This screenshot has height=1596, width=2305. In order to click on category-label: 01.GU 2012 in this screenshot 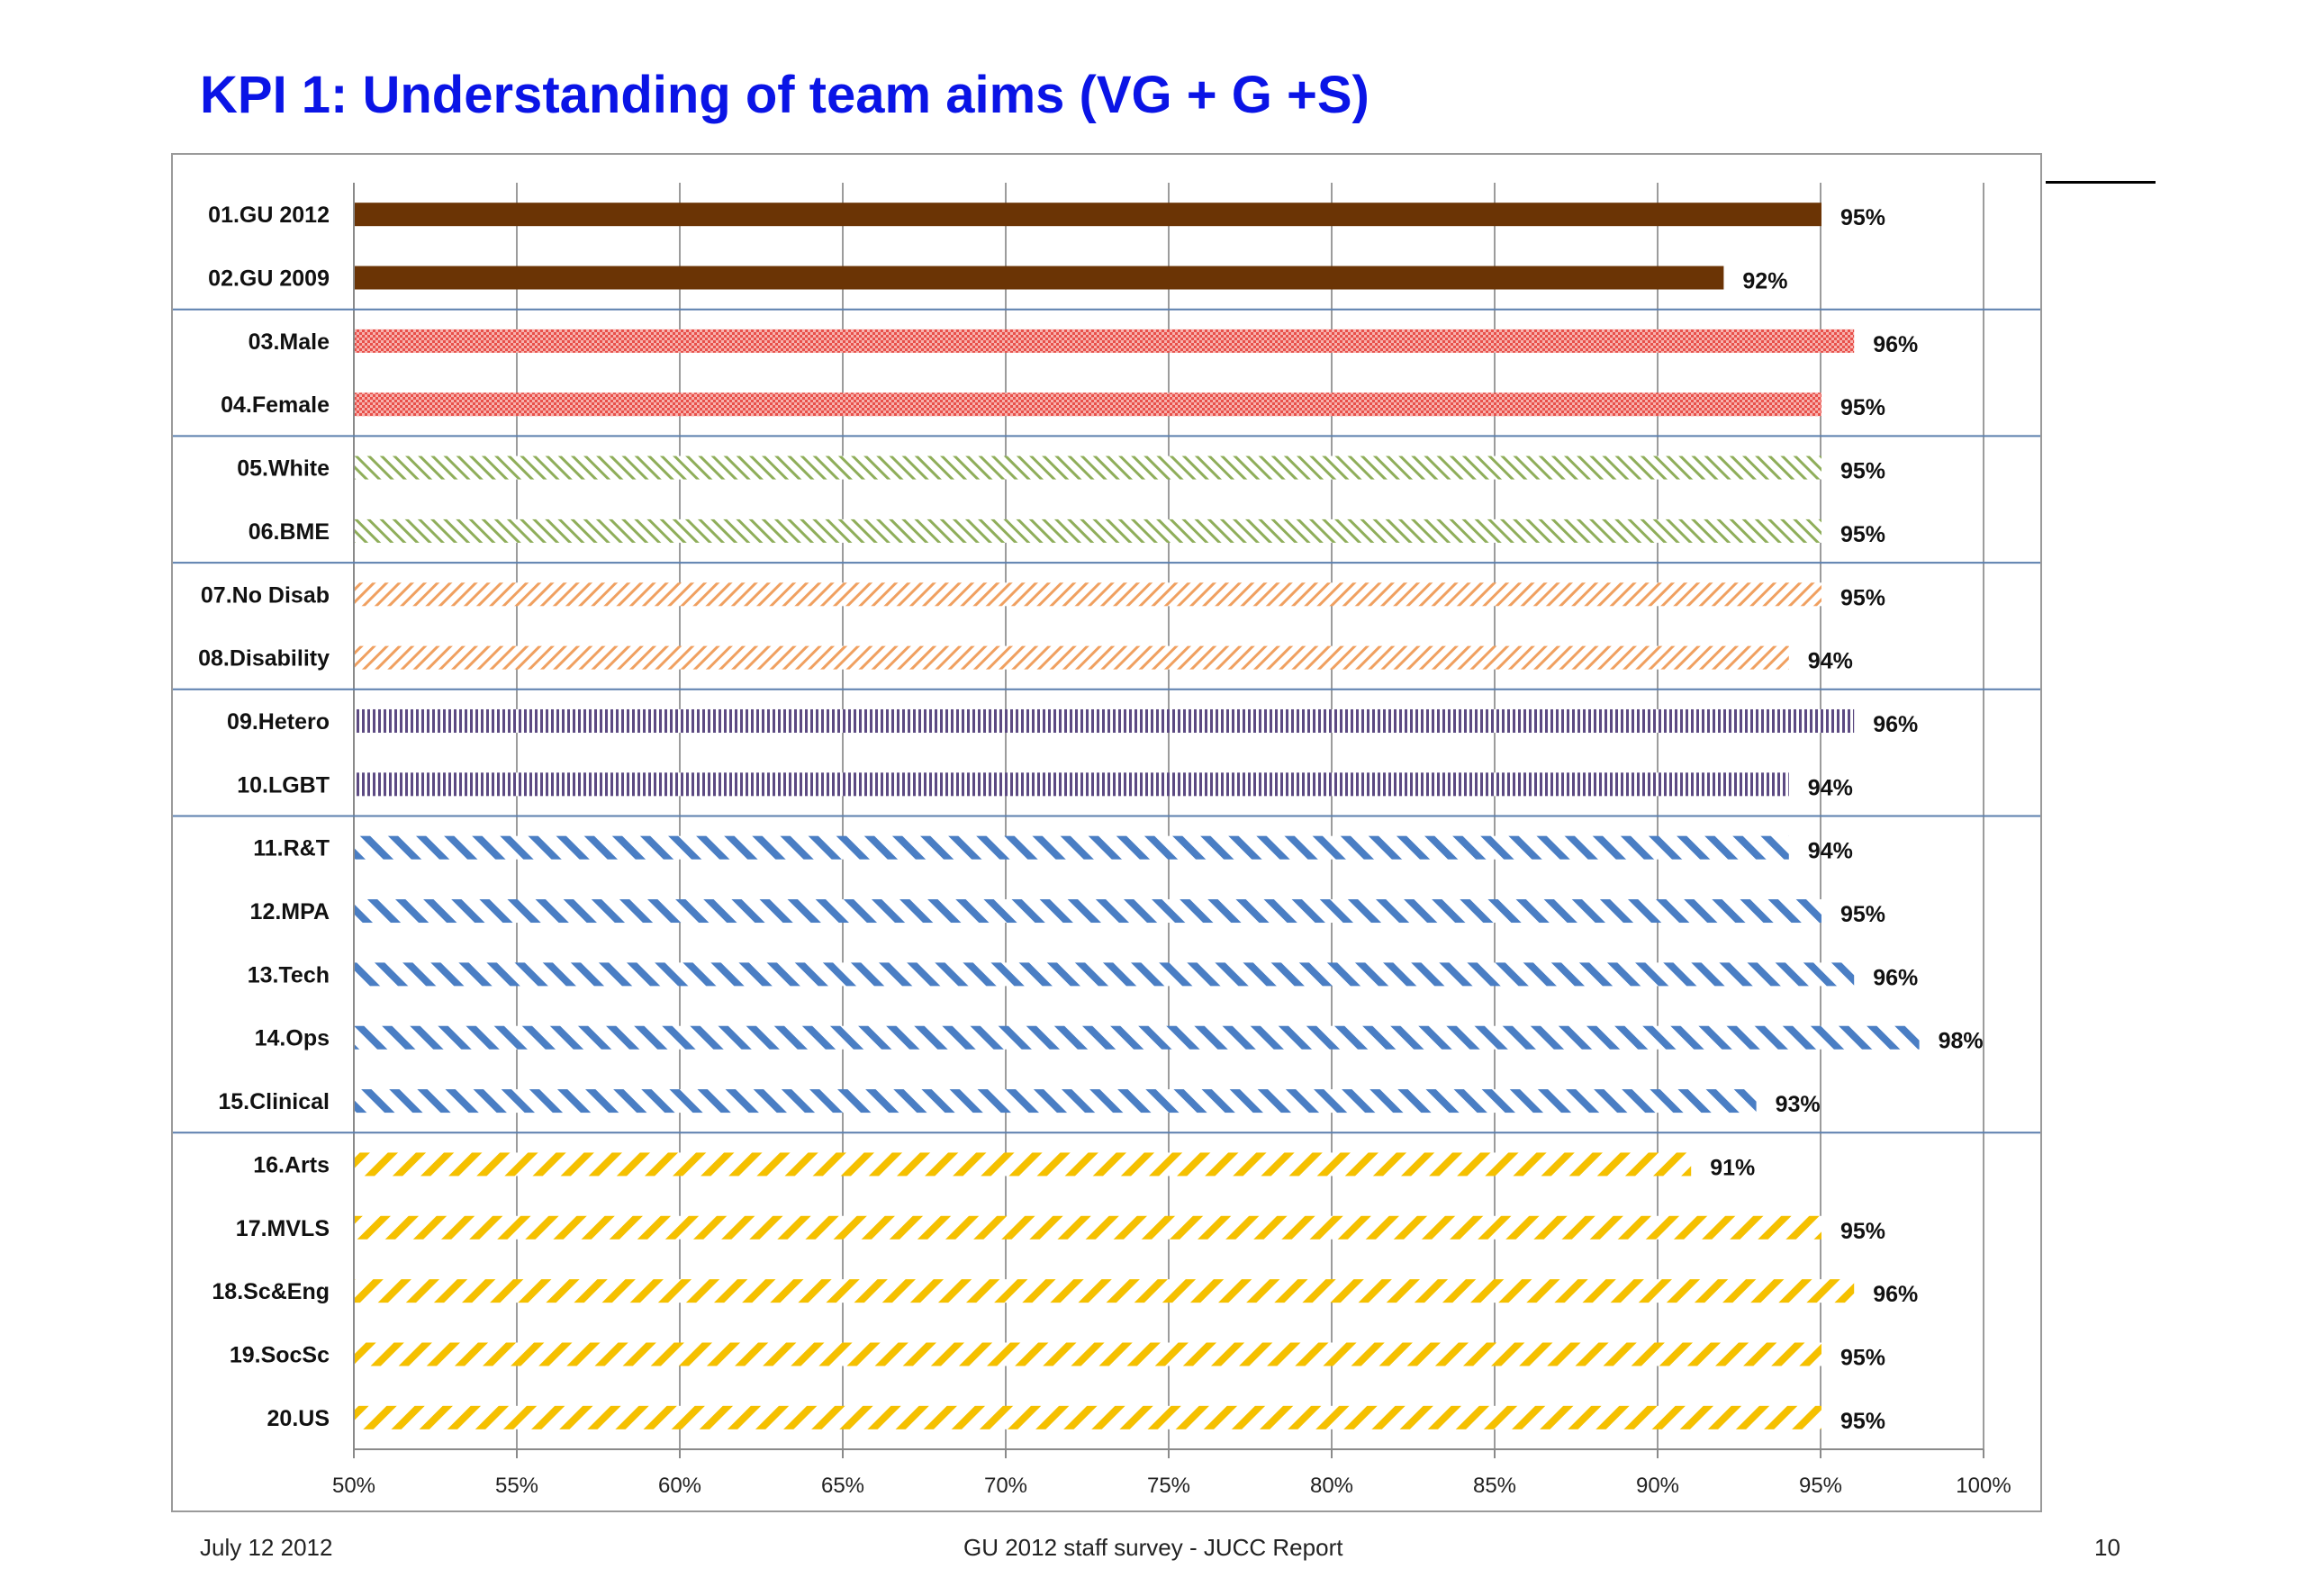, I will do `click(269, 215)`.